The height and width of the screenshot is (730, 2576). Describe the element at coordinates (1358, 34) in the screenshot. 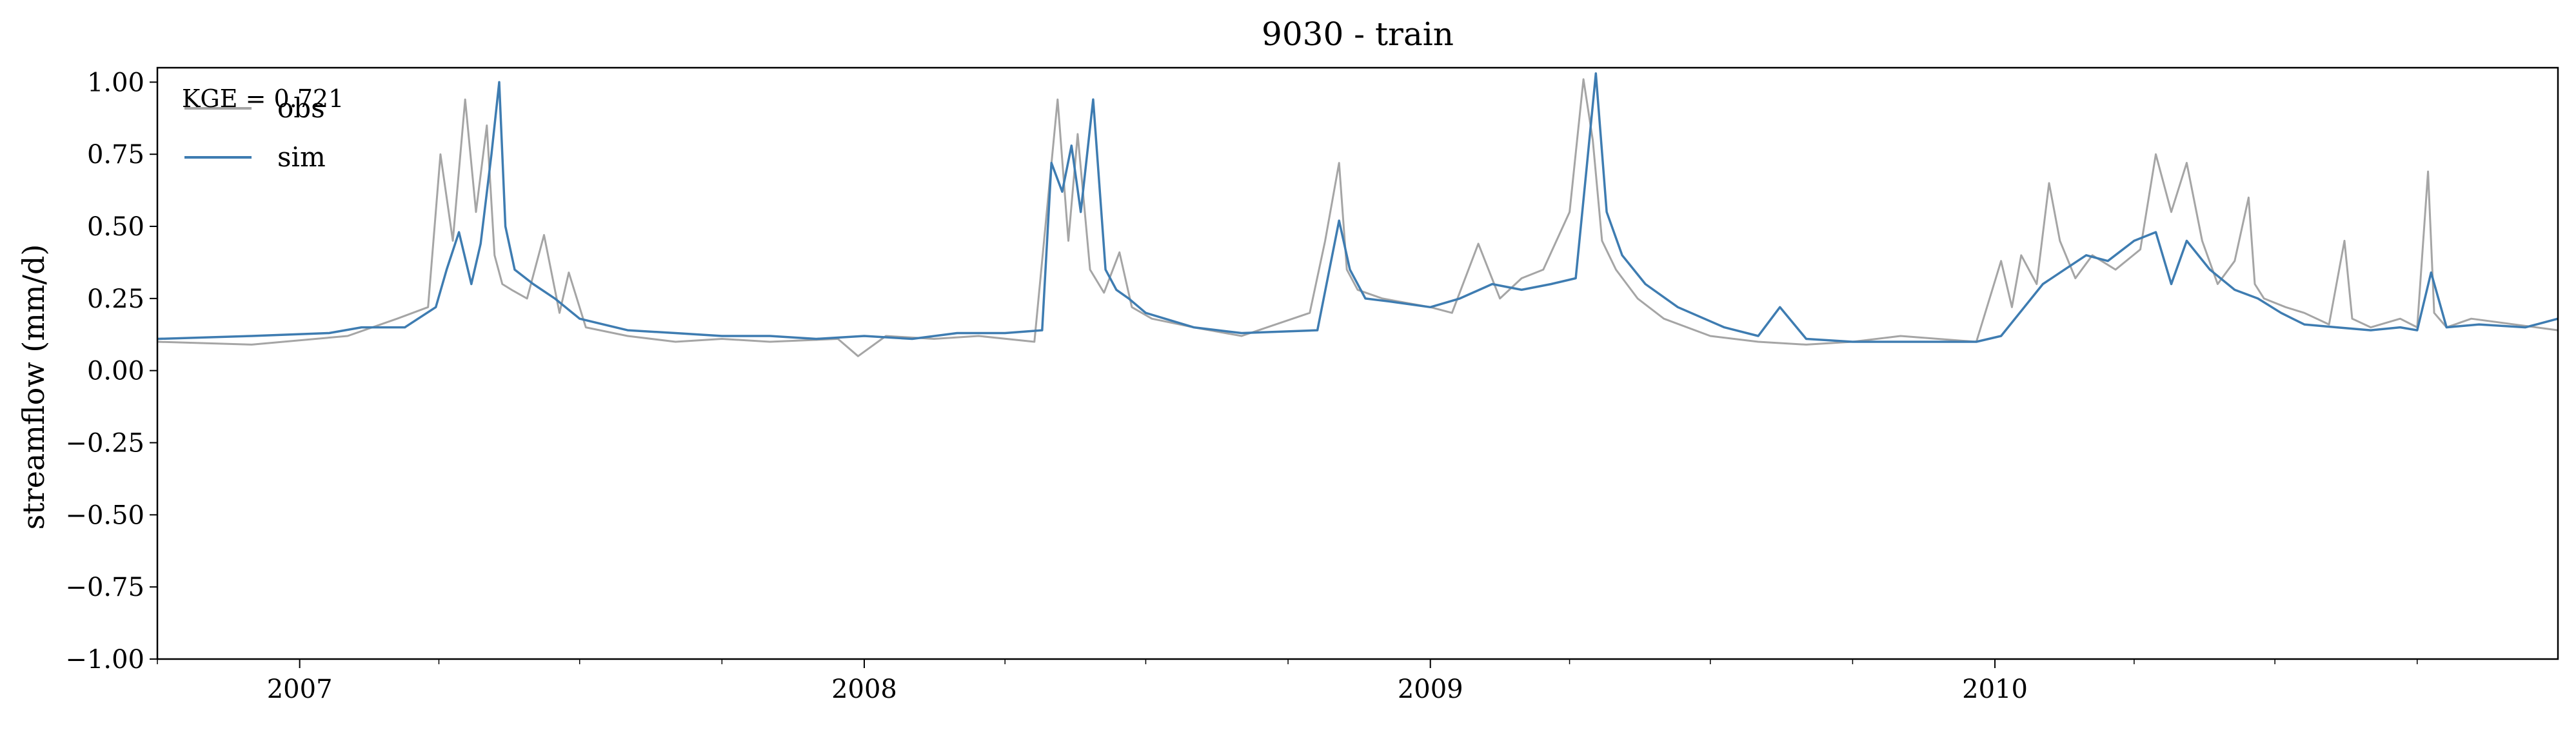

I see `chart-title: 9030 - train` at that location.